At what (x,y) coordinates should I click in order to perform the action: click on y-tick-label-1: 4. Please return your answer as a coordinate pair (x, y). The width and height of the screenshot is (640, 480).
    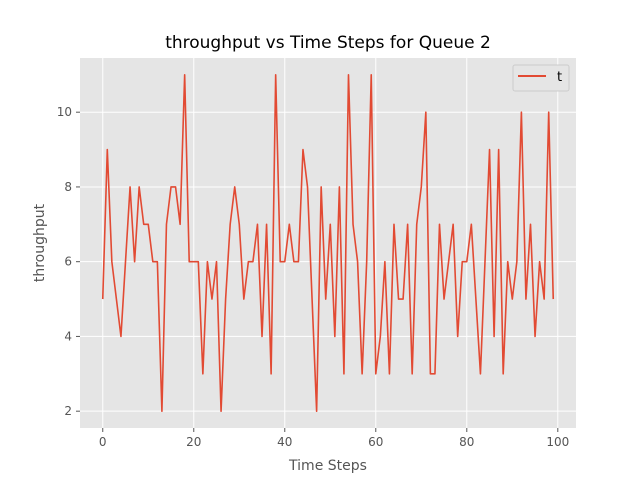
    Looking at the image, I should click on (68, 336).